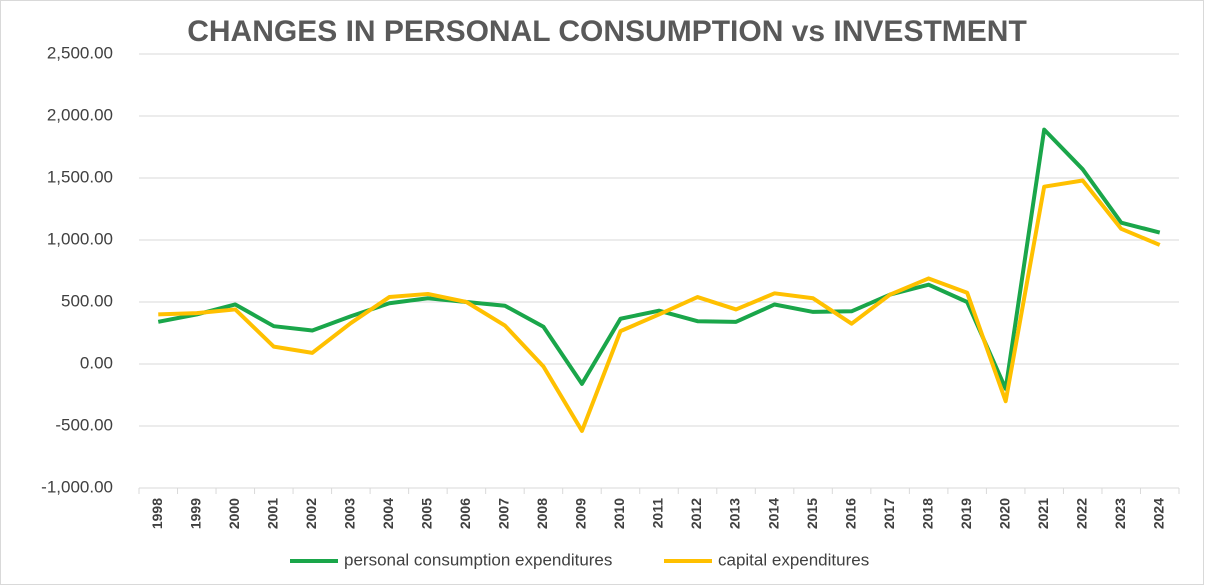  What do you see at coordinates (311, 513) in the screenshot?
I see `x-tick-label: 2002` at bounding box center [311, 513].